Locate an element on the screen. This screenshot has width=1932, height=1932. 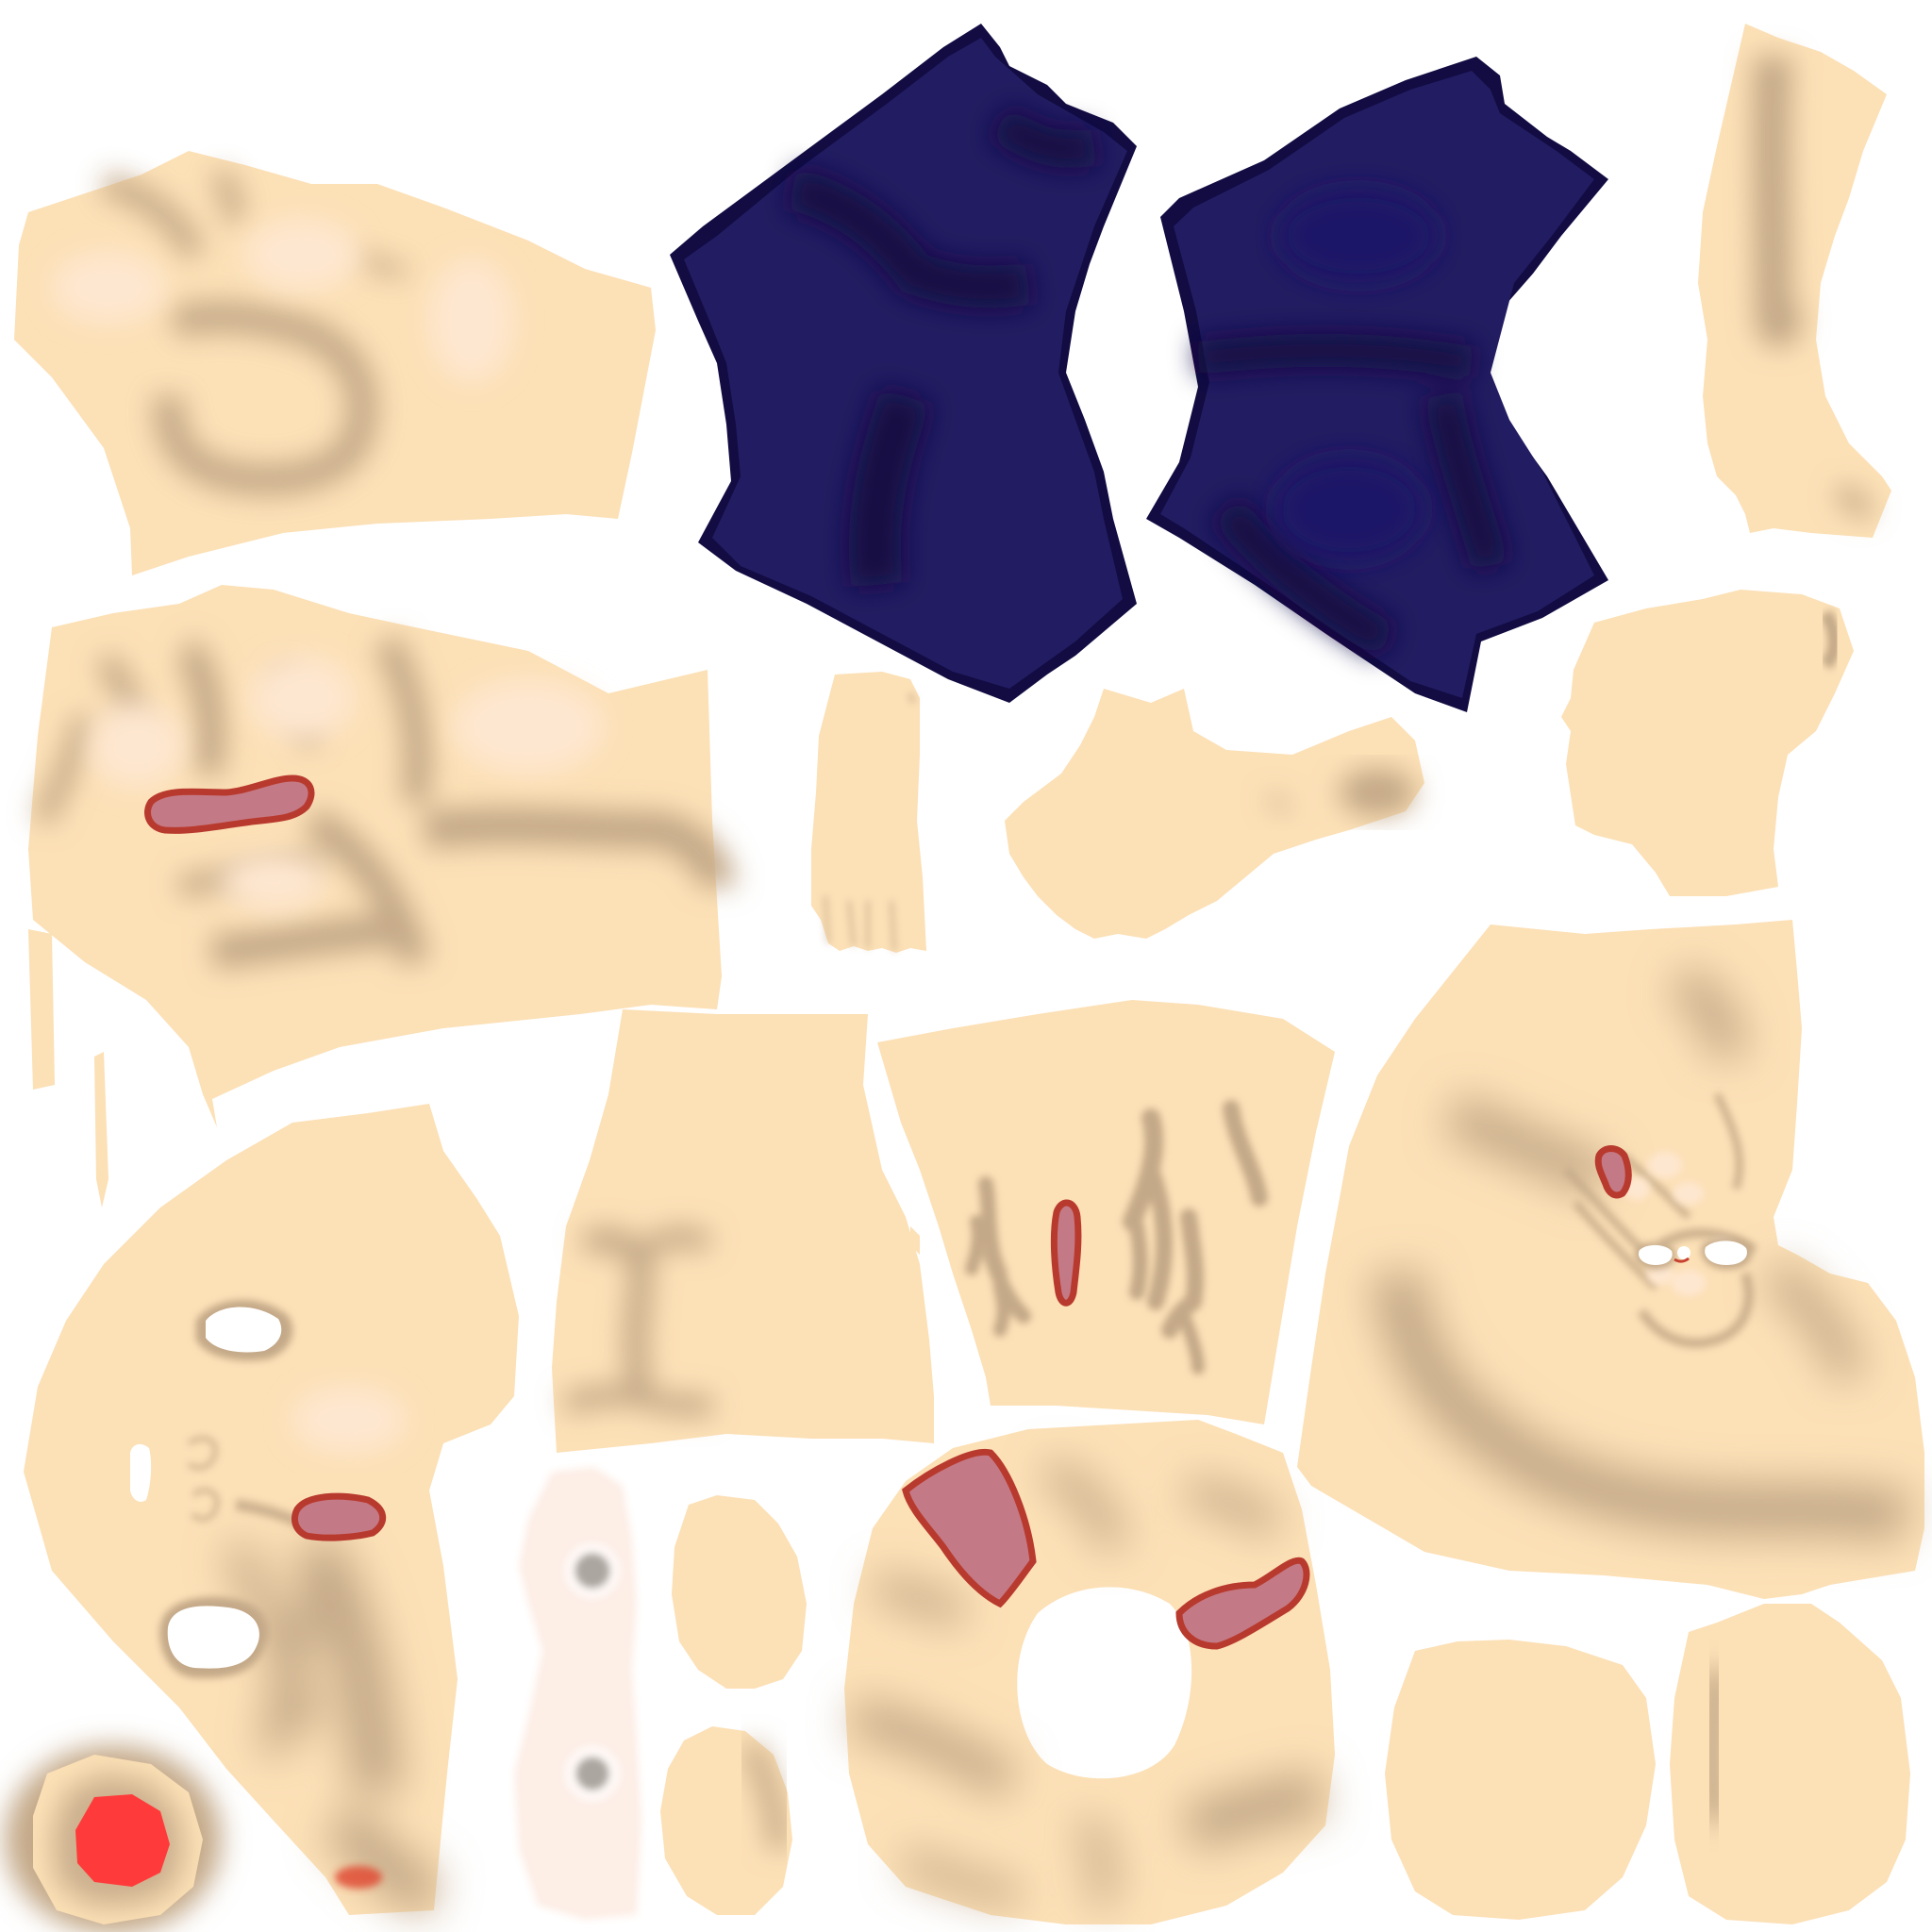
wound-face is located at coordinates (339, 1517).